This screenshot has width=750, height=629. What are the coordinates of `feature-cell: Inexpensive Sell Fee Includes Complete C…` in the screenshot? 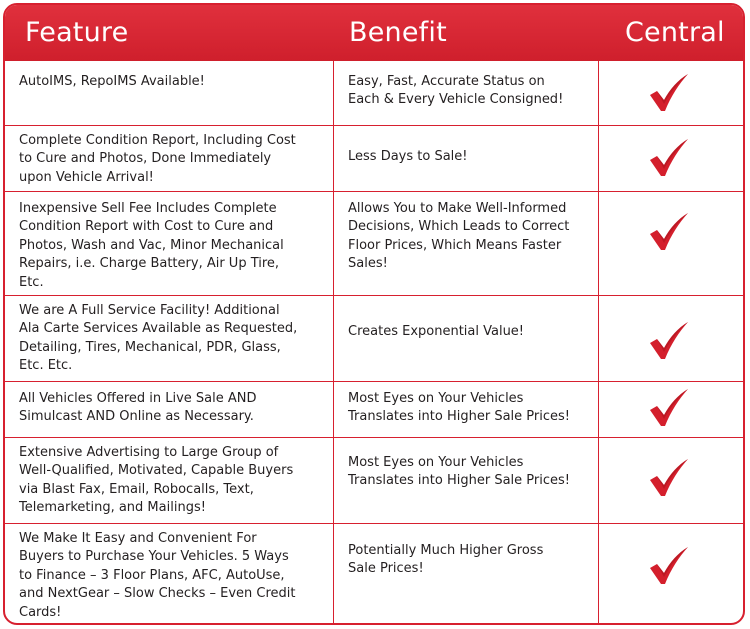 It's located at (151, 245).